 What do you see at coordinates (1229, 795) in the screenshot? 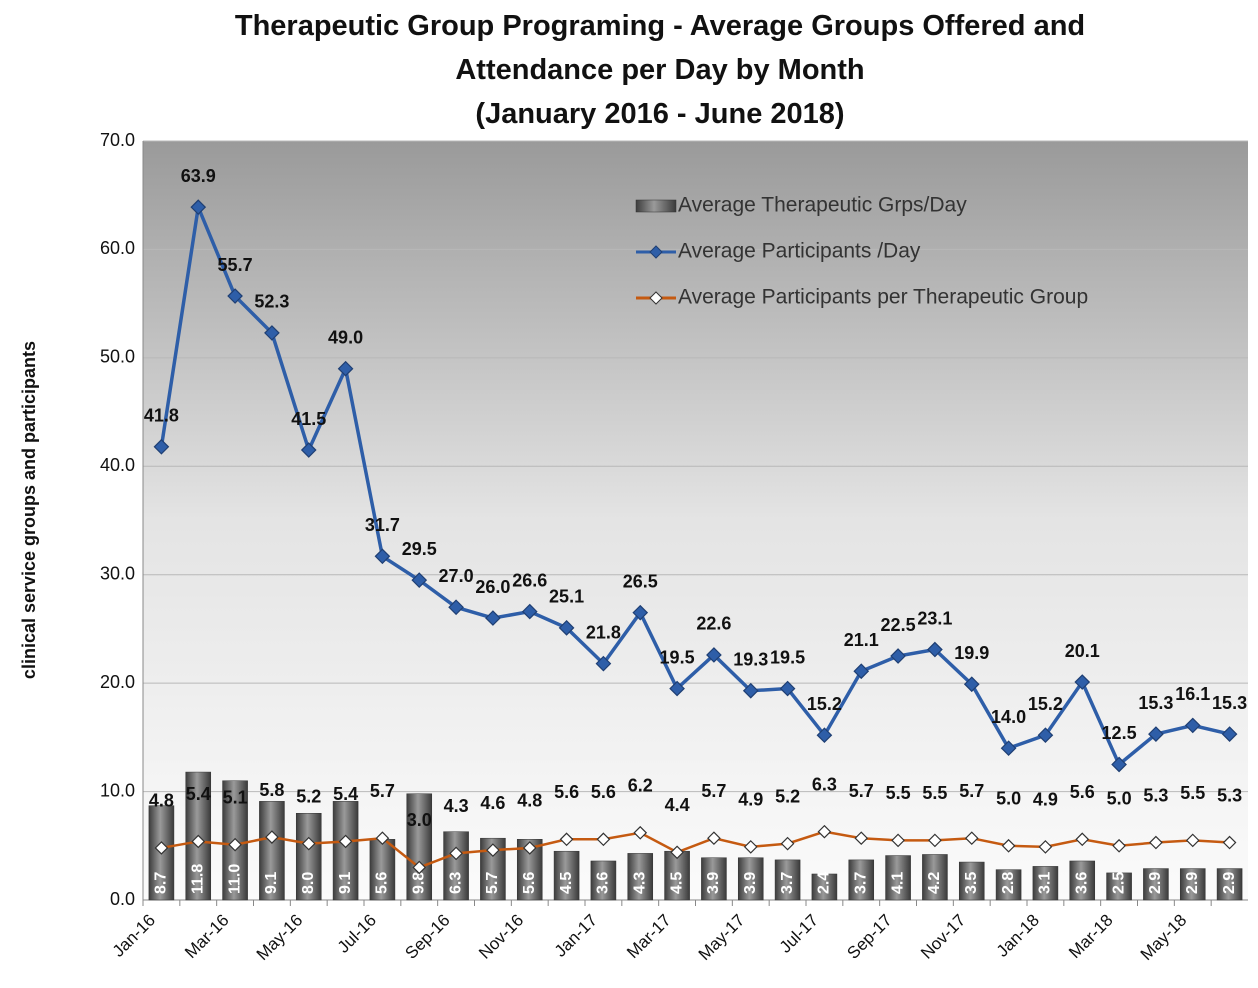
I see `point-value-label: 5.3` at bounding box center [1229, 795].